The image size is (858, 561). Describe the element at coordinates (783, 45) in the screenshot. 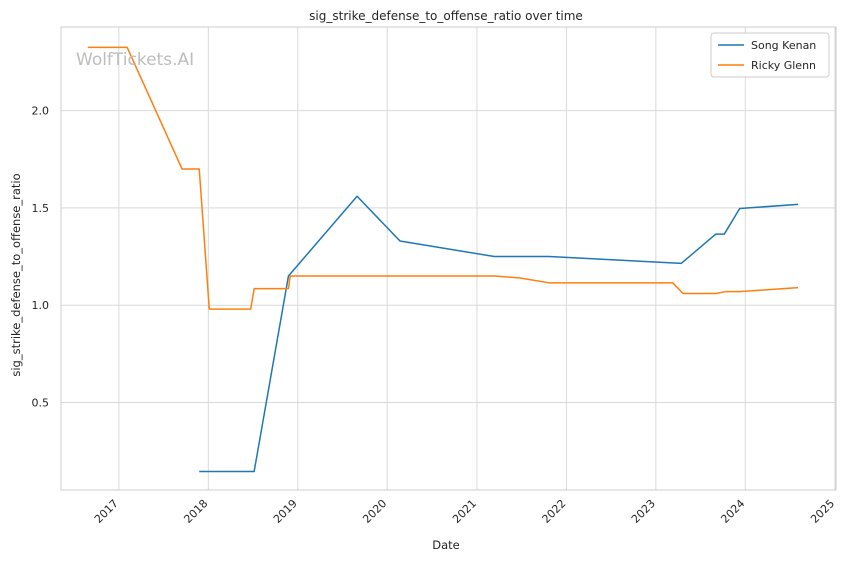

I see `legend-label: Song Kenan` at that location.